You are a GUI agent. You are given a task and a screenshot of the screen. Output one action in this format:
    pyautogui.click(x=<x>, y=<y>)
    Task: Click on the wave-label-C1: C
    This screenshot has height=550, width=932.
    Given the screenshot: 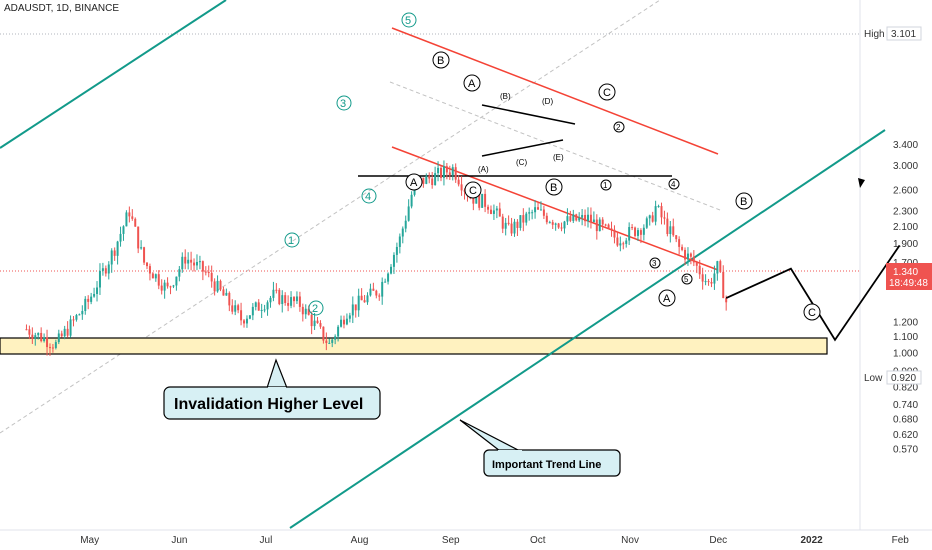 What is the action you would take?
    pyautogui.click(x=473, y=191)
    